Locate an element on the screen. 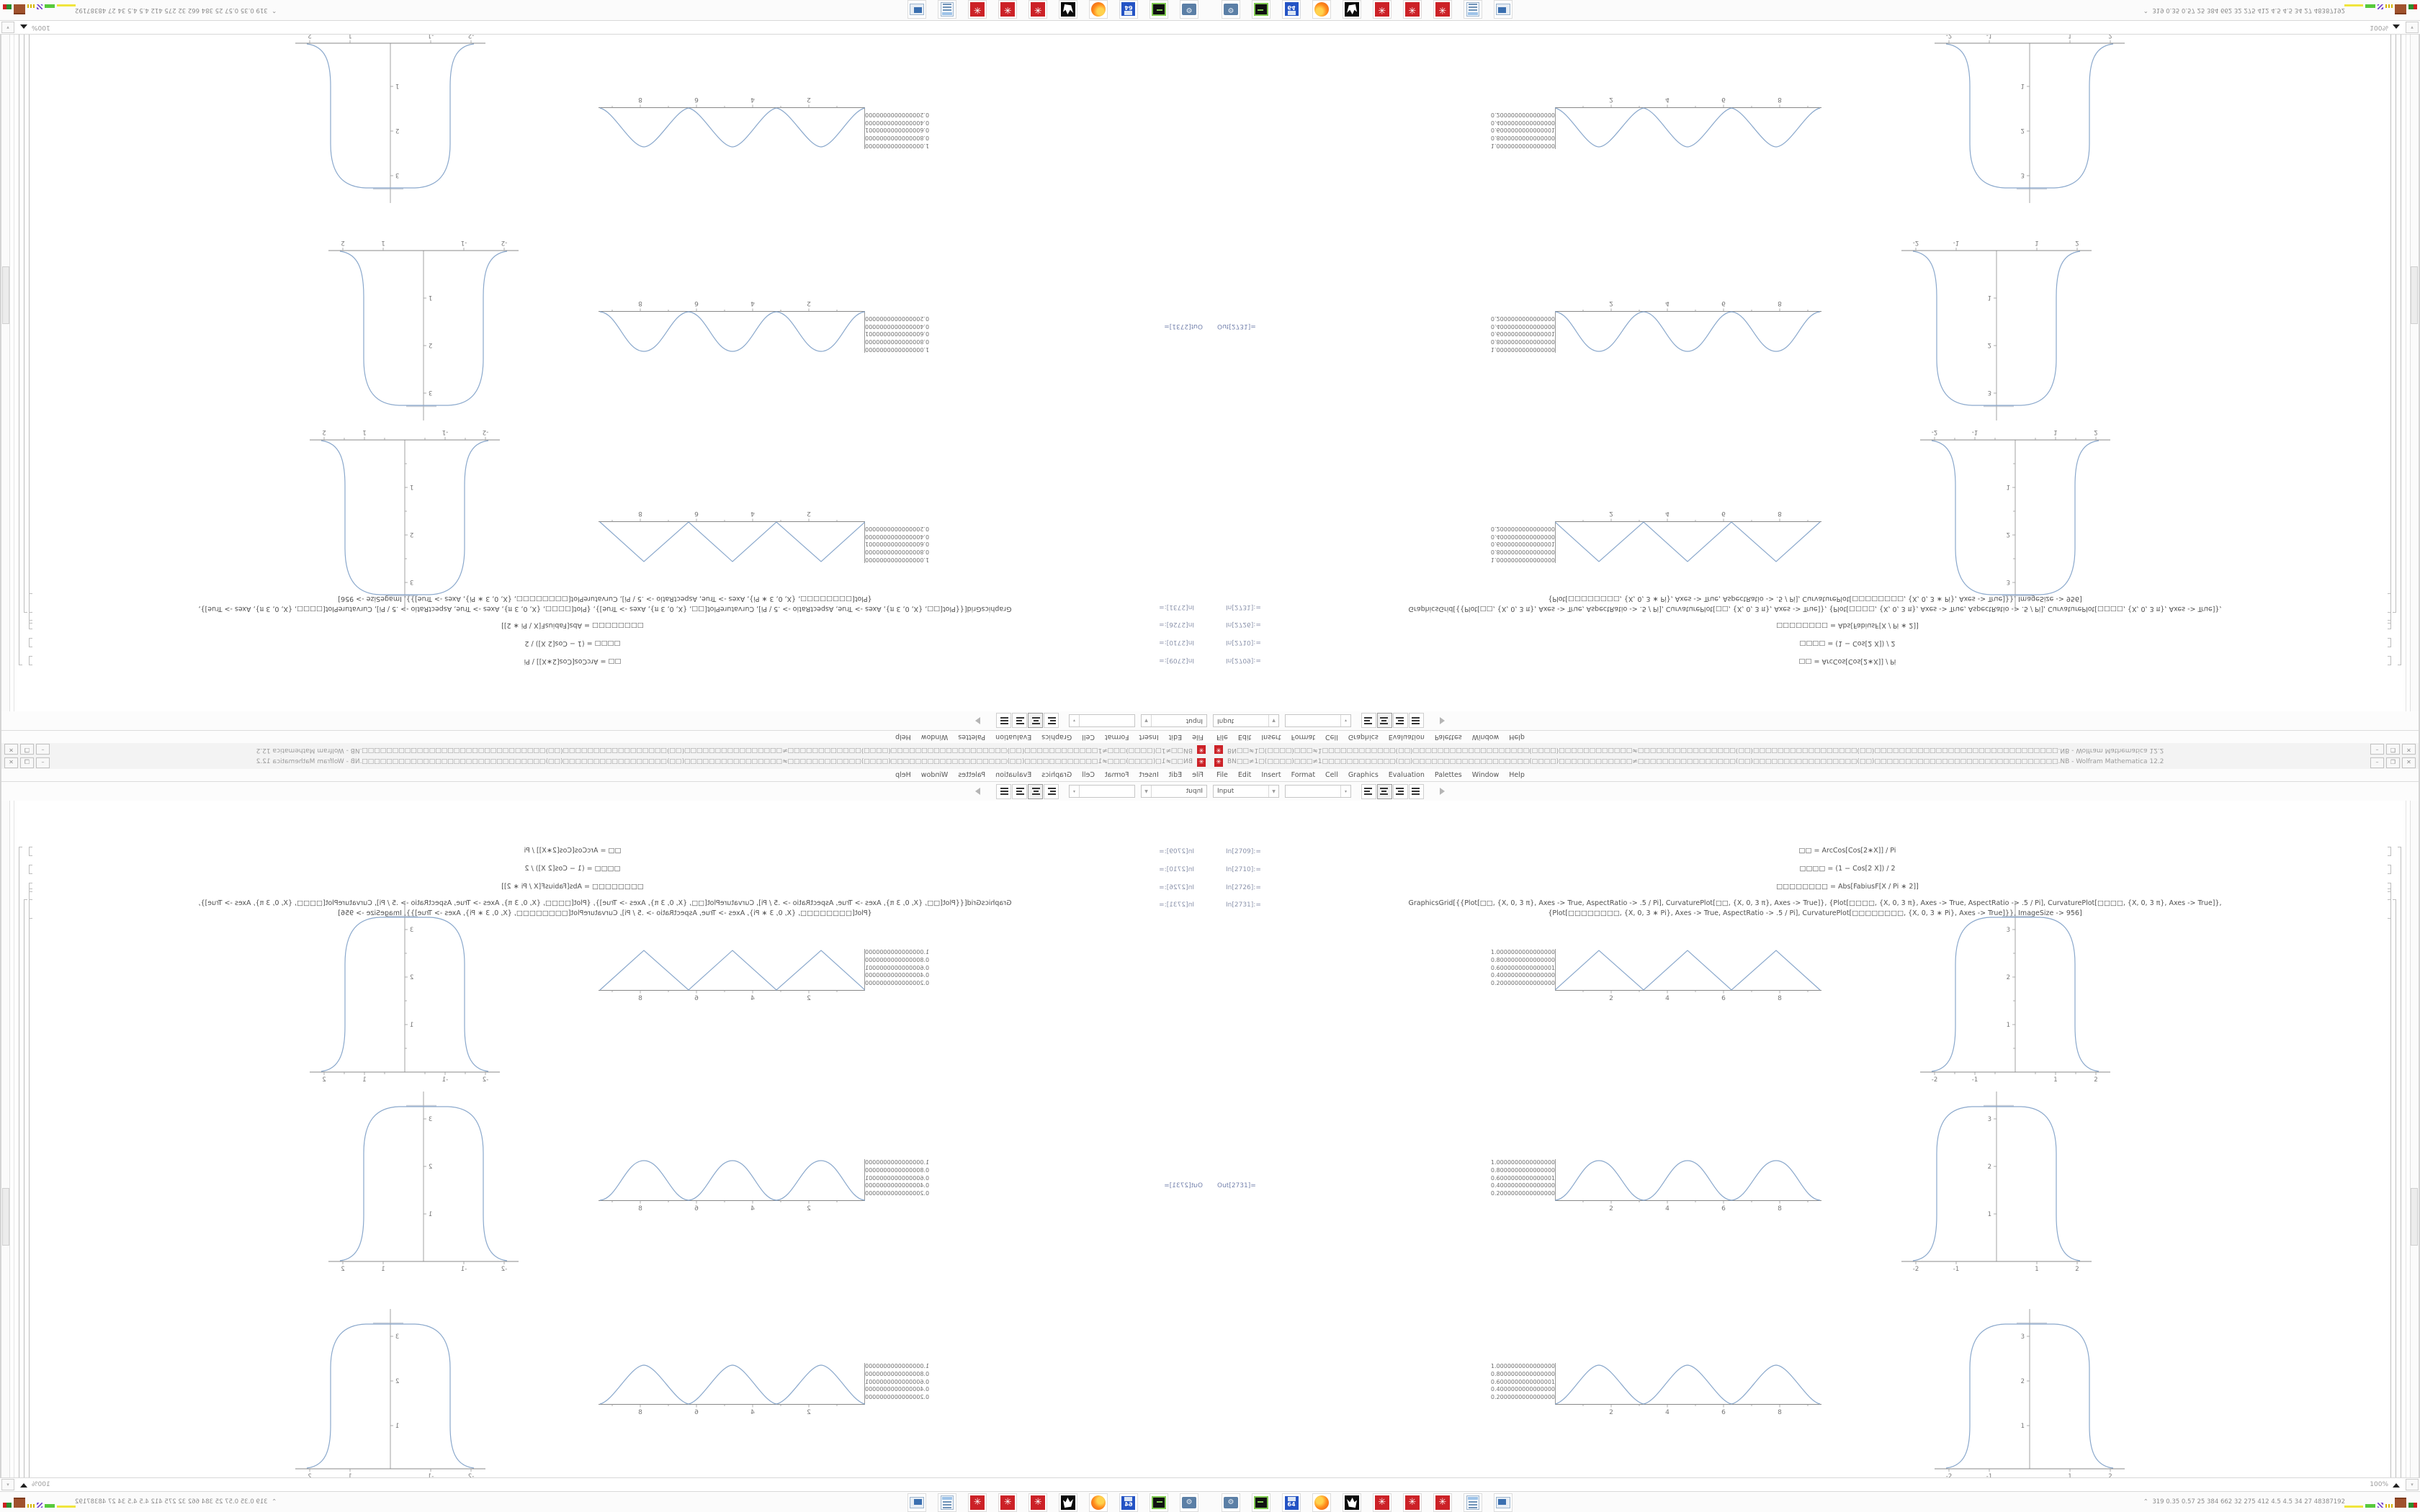 Image resolution: width=2420 pixels, height=1512 pixels. vertical-scrollbar is located at coordinates (5, 373).